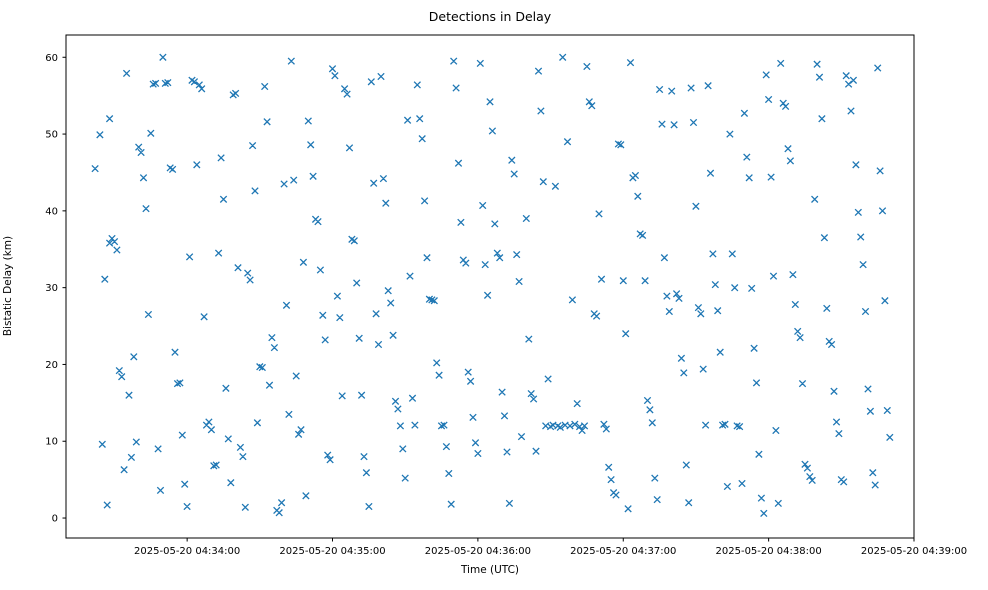 The image size is (988, 590). What do you see at coordinates (51, 442) in the screenshot?
I see `y-tick-label: 10` at bounding box center [51, 442].